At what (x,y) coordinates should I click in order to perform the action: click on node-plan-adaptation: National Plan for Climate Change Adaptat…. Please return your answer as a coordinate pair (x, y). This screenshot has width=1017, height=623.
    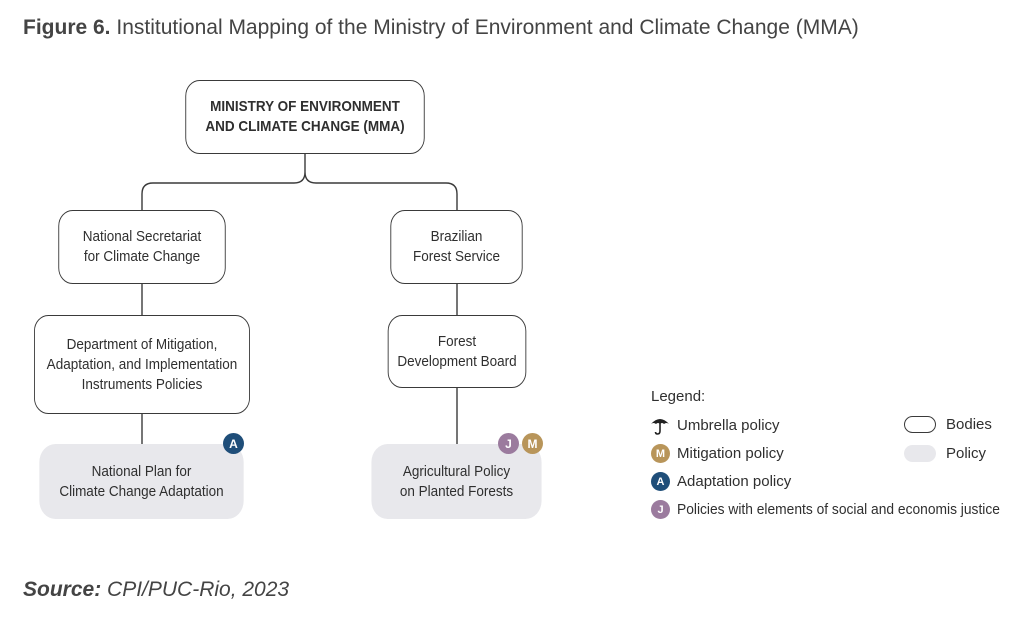
    Looking at the image, I should click on (141, 481).